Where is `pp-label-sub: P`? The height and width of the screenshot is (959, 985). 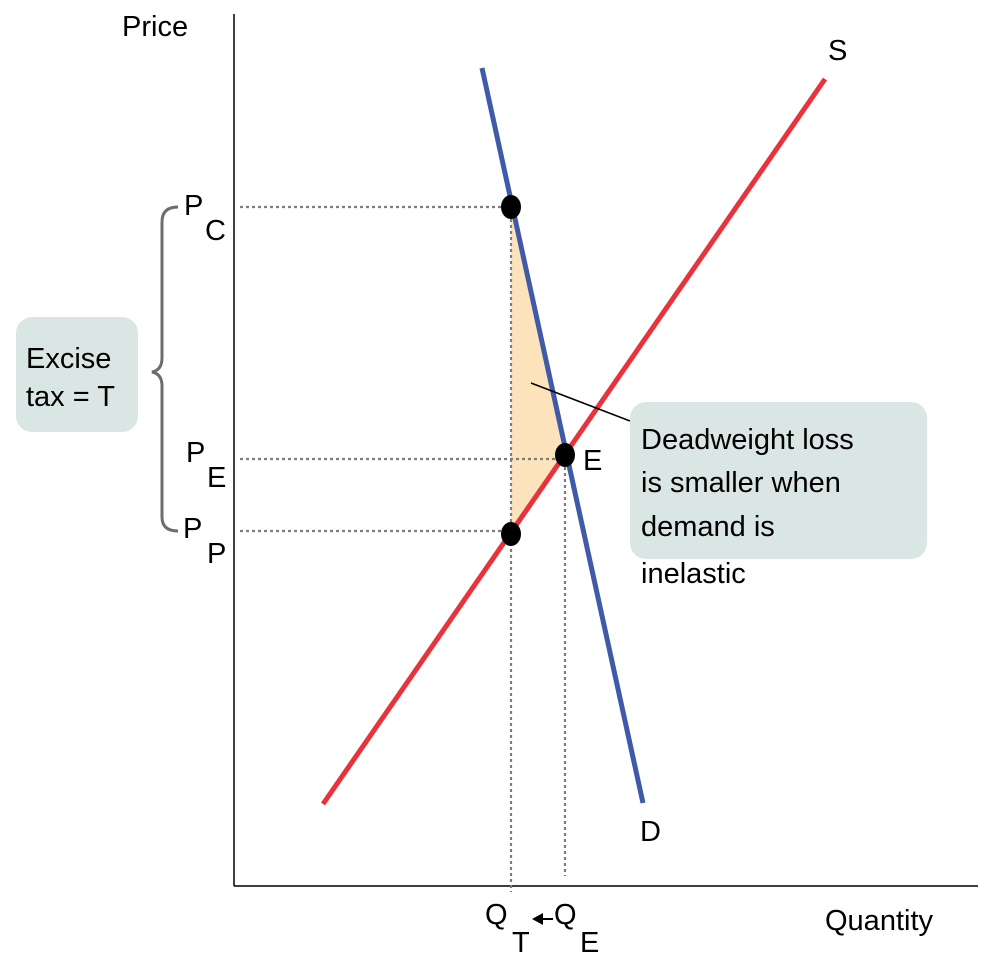
pp-label-sub: P is located at coordinates (216, 554).